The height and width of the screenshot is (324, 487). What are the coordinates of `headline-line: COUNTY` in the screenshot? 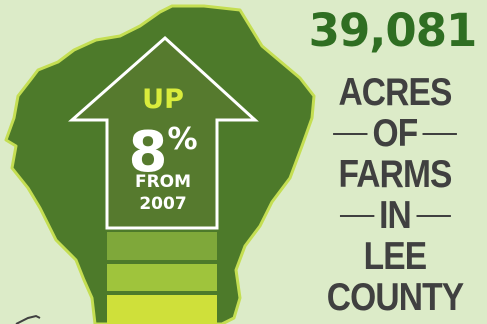 It's located at (395, 297).